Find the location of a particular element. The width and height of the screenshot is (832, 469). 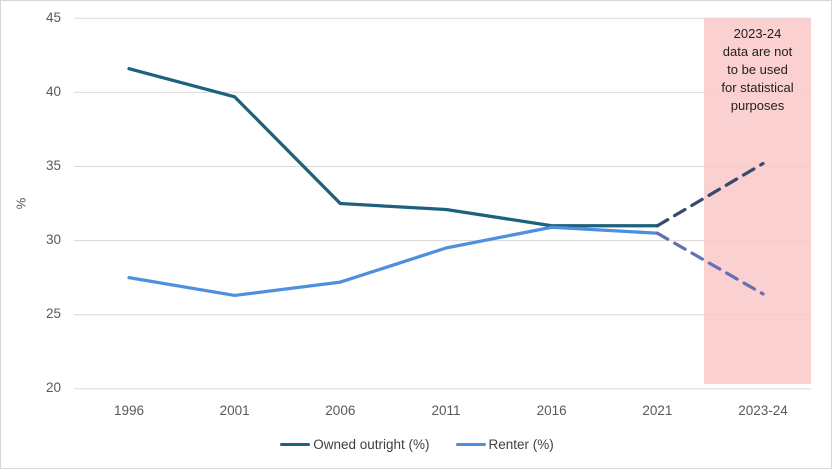

y-tick-label-45: 45 is located at coordinates (53, 17).